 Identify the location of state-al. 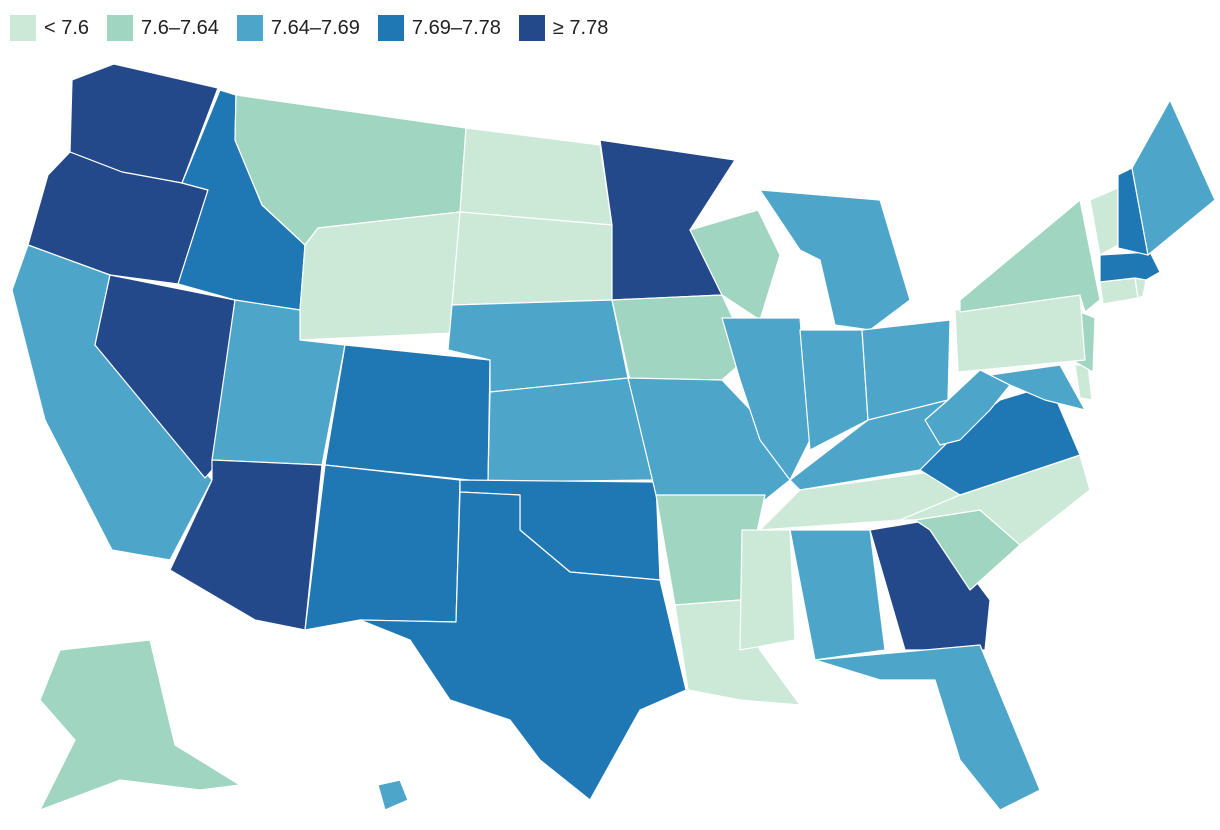
(837, 595).